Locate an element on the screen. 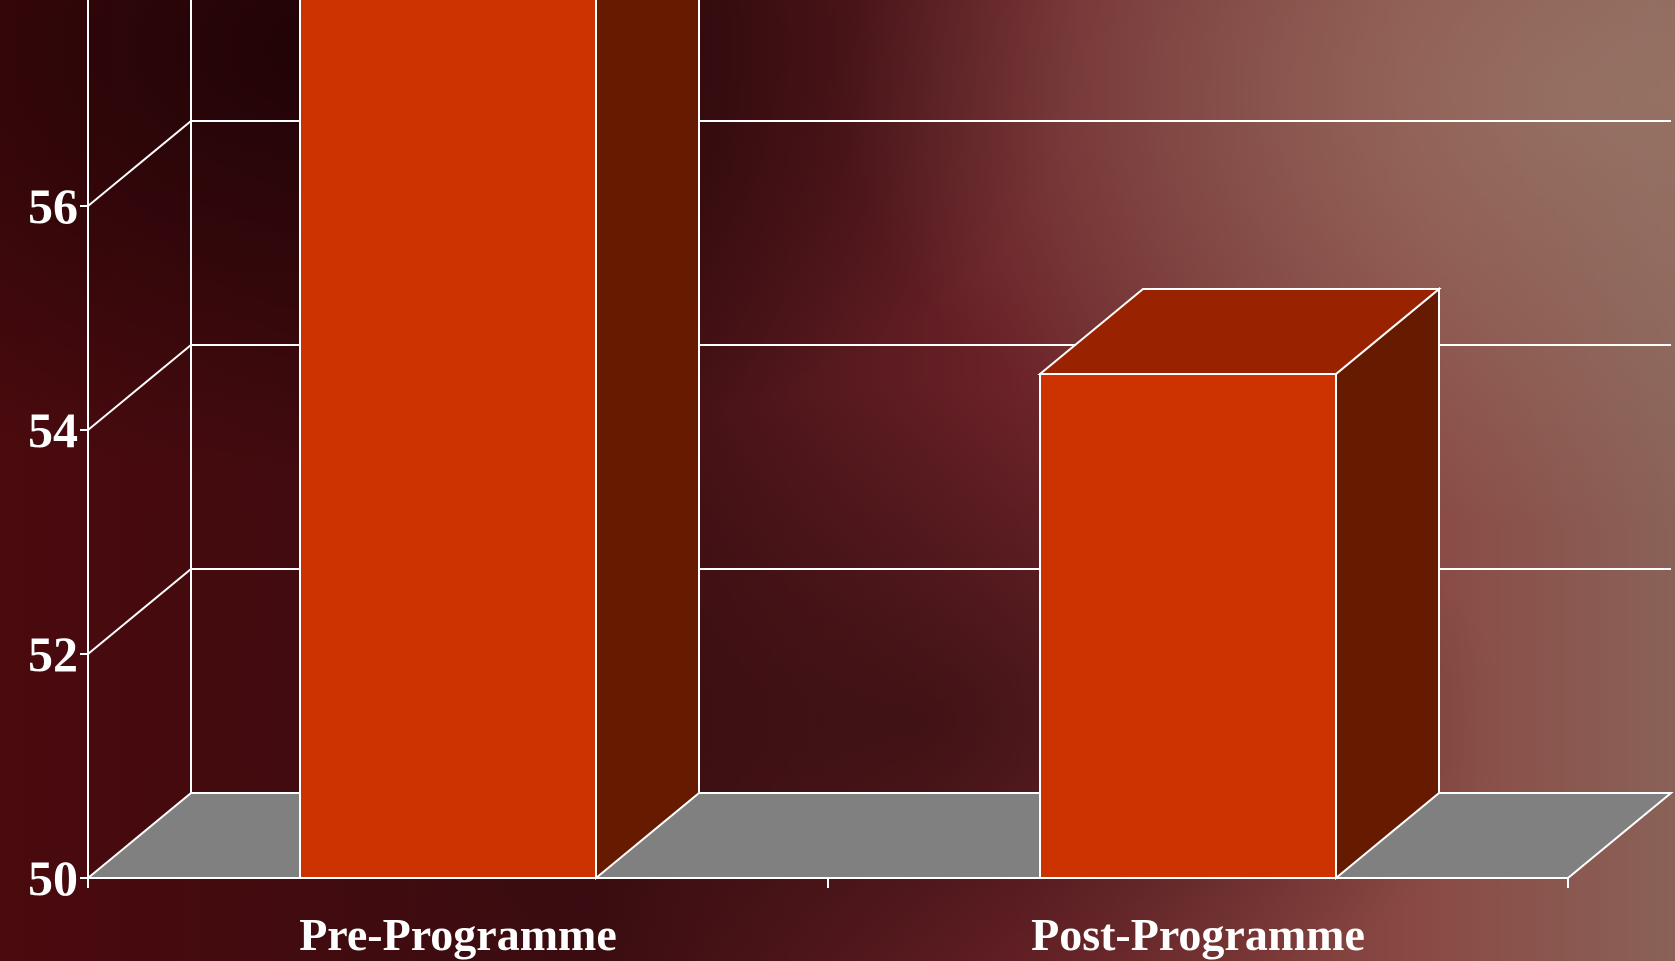 The image size is (1675, 961). y-tick-label: 56 is located at coordinates (53, 206).